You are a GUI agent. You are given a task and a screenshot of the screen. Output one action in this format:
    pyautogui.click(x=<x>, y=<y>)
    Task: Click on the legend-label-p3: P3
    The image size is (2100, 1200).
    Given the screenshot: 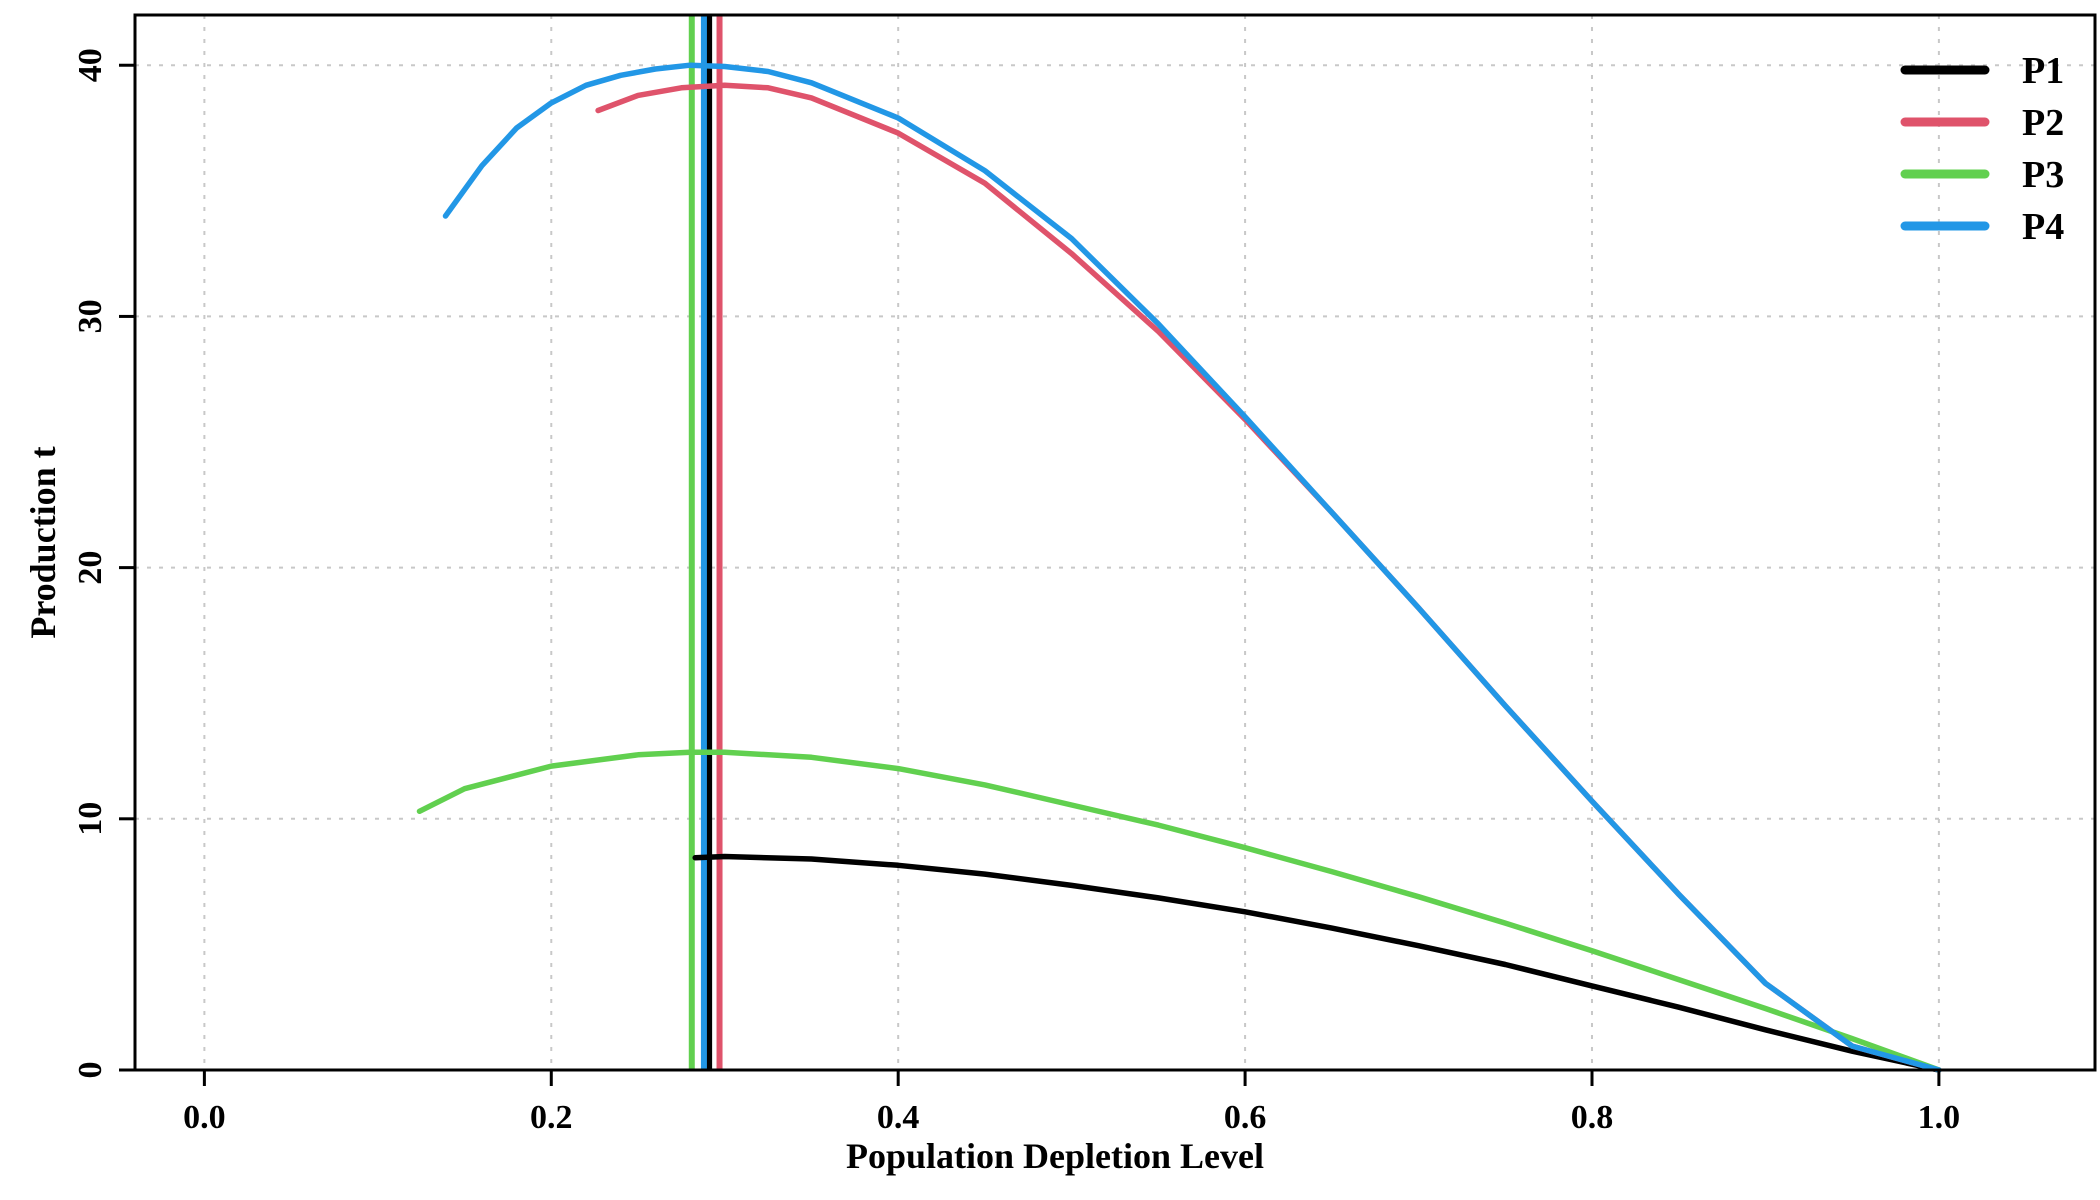 What is the action you would take?
    pyautogui.click(x=2043, y=175)
    